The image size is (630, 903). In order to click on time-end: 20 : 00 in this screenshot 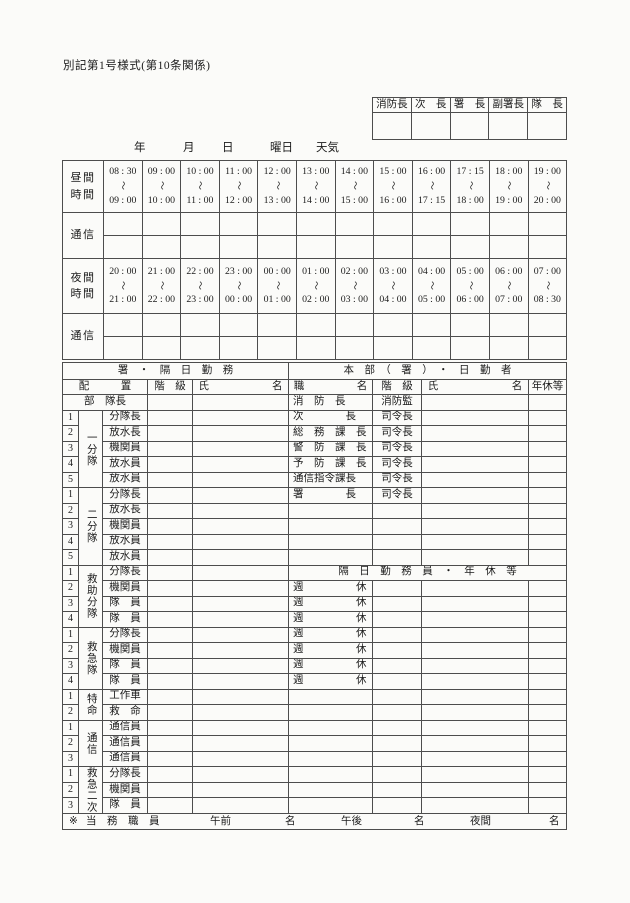, I will do `click(547, 200)`.